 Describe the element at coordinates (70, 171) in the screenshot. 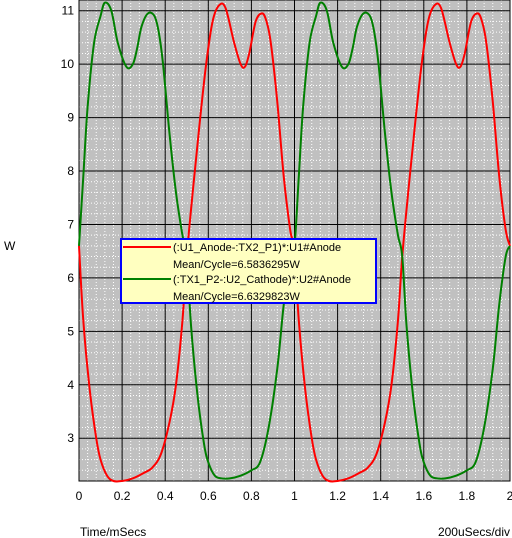

I see `y-tick-label: 8` at that location.